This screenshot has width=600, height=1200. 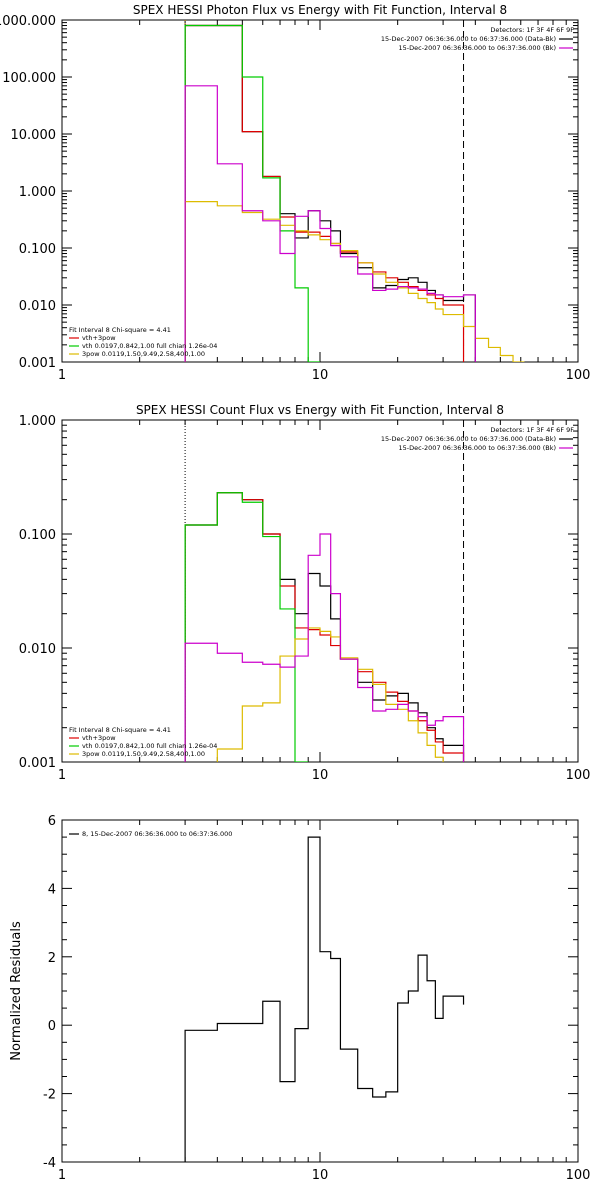 I want to click on y-tick-label: 100.000, so click(x=29, y=78).